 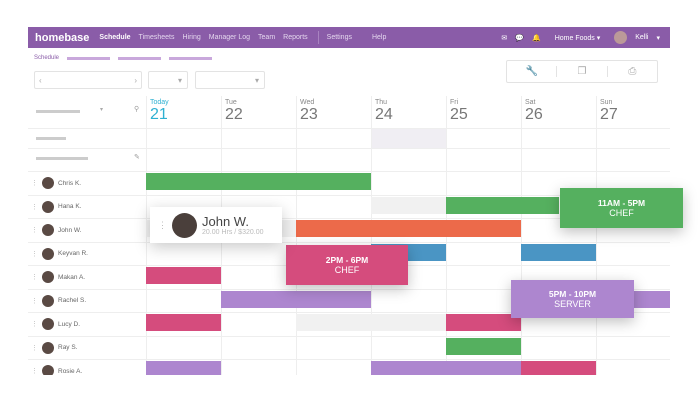 What do you see at coordinates (88, 80) in the screenshot?
I see `date-navigator: ‹ ›` at bounding box center [88, 80].